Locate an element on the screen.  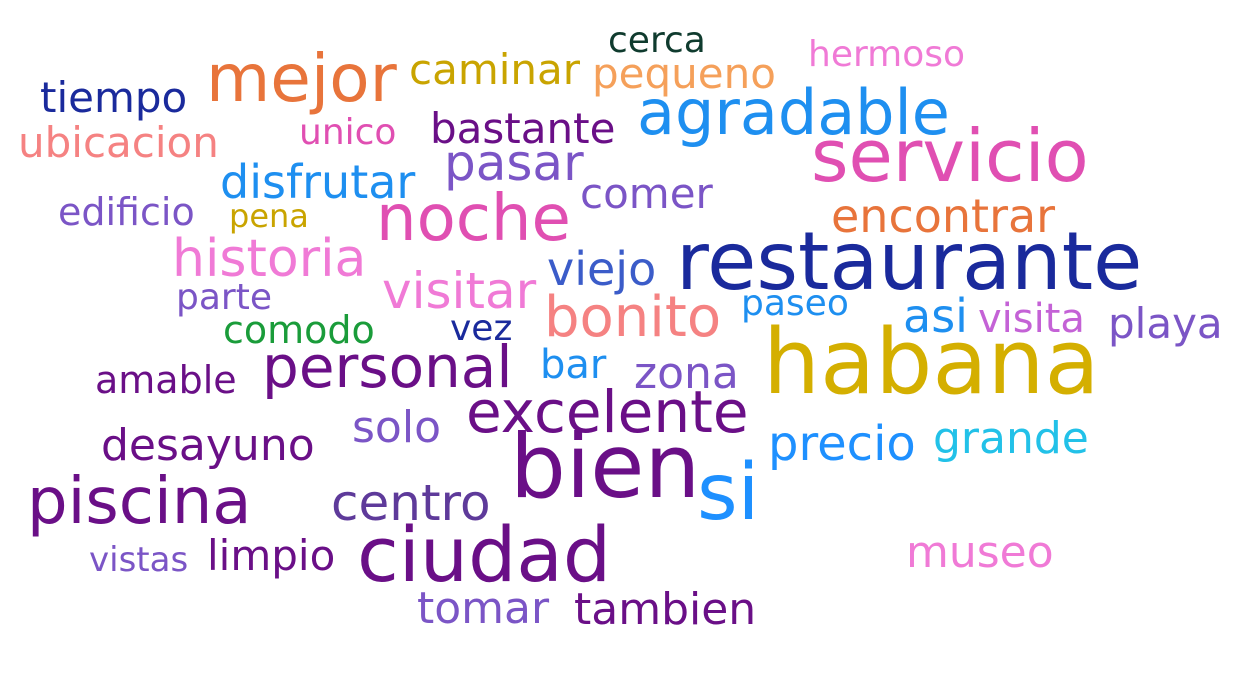
word-cerca: cerca is located at coordinates (657, 40).